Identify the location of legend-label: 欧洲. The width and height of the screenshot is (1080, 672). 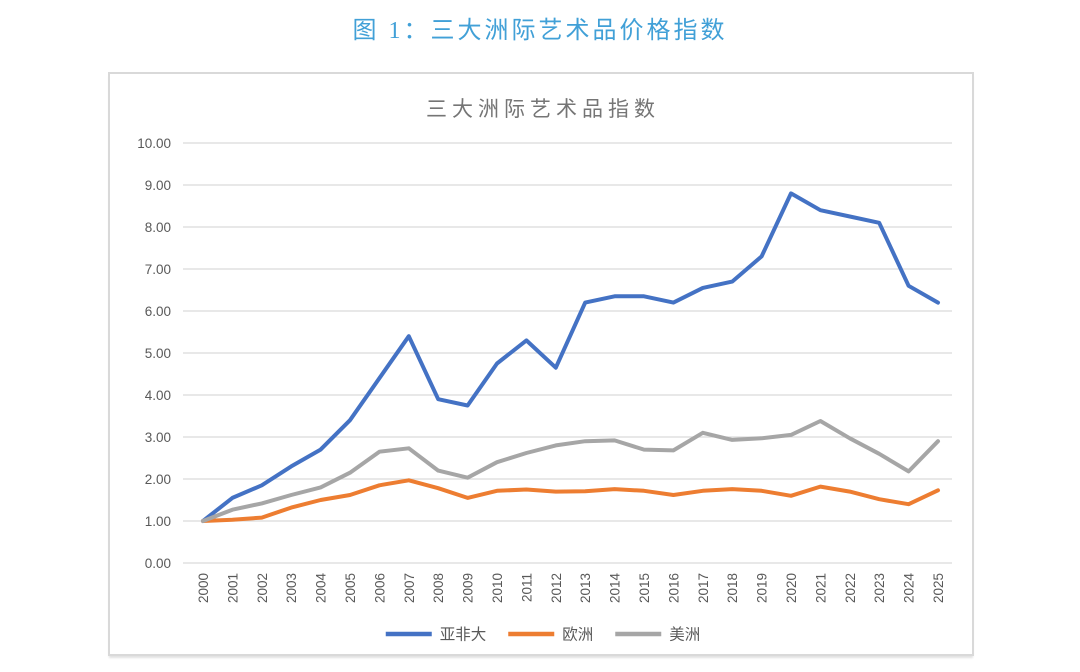
(577, 635).